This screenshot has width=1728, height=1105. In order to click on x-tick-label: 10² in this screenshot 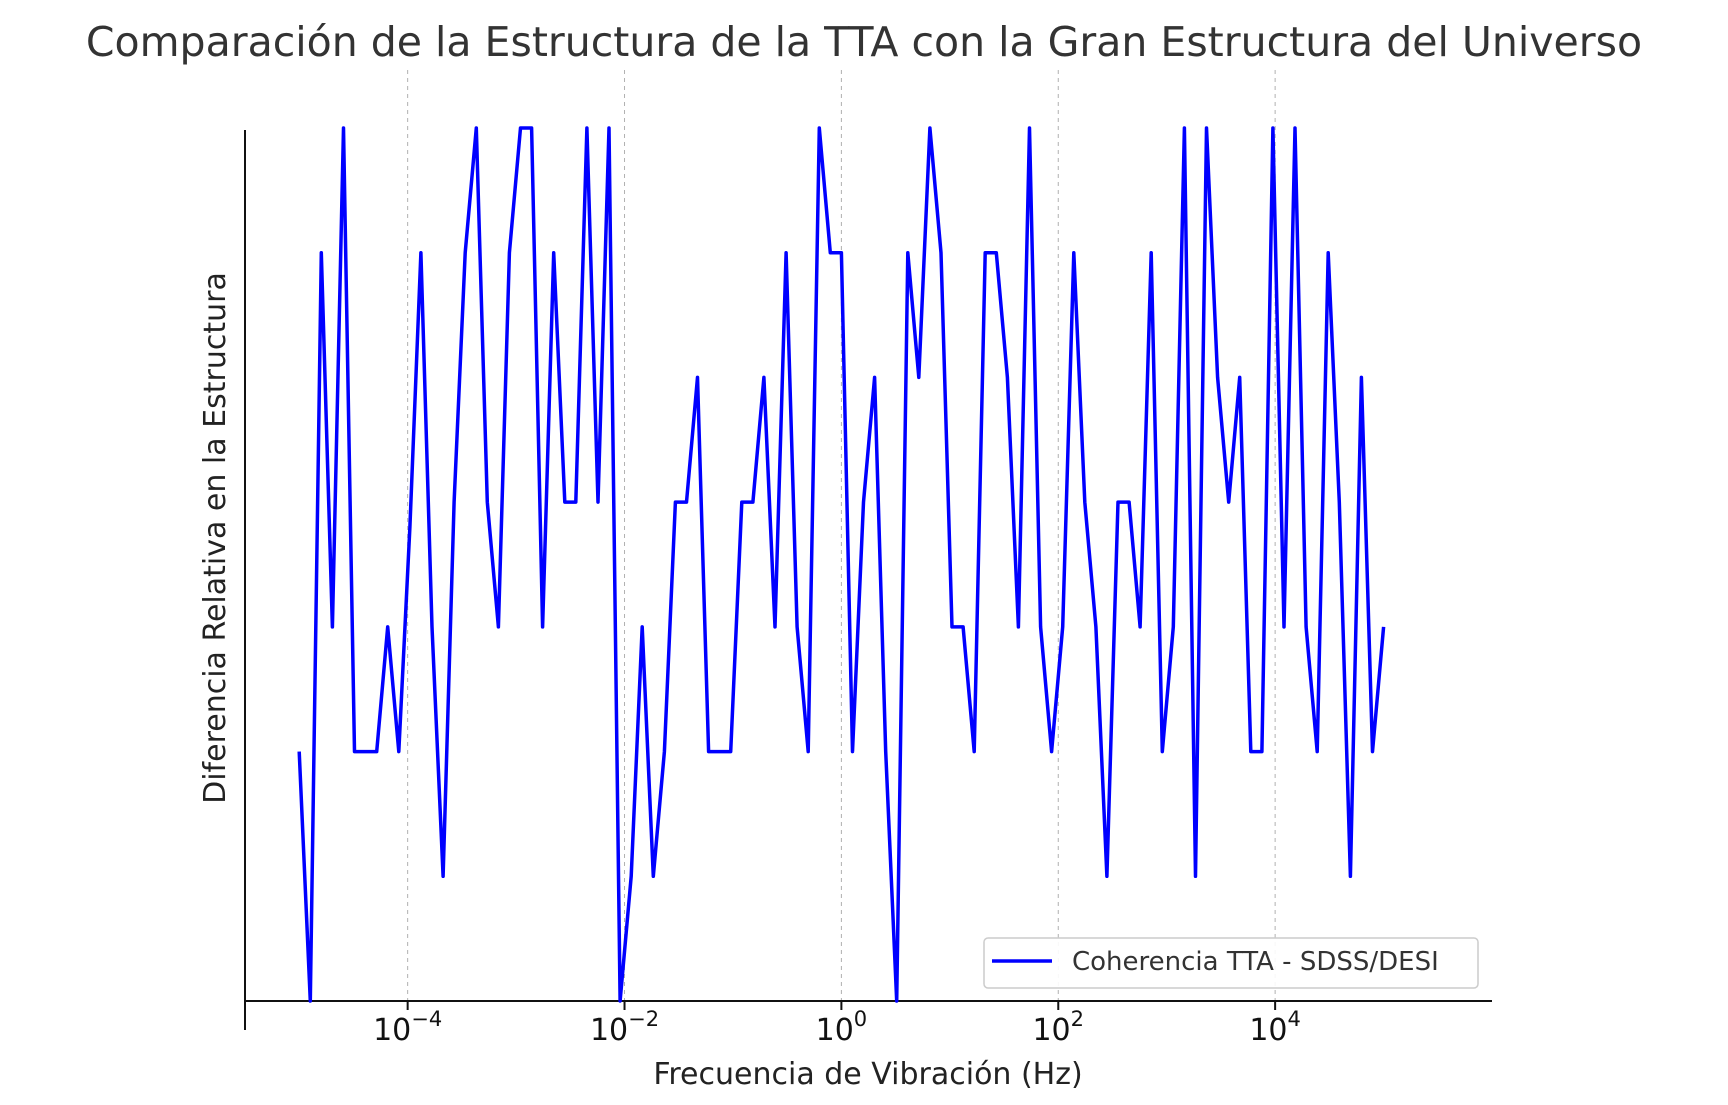, I will do `click(1058, 1027)`.